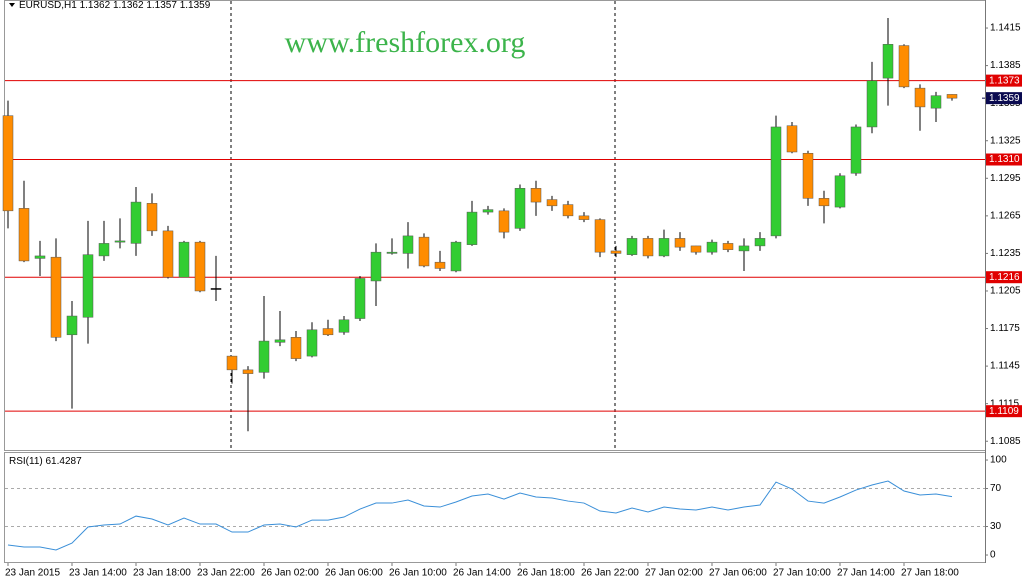  I want to click on x-tick-label: 27 Jan 02:00, so click(674, 573).